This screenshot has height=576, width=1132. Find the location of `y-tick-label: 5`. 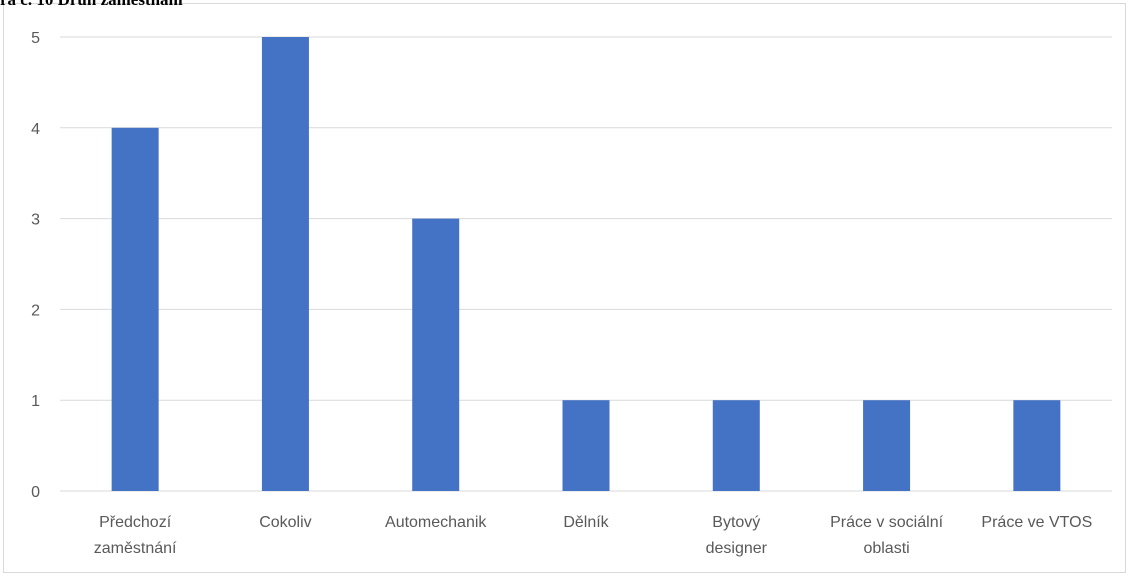

y-tick-label: 5 is located at coordinates (35, 38).